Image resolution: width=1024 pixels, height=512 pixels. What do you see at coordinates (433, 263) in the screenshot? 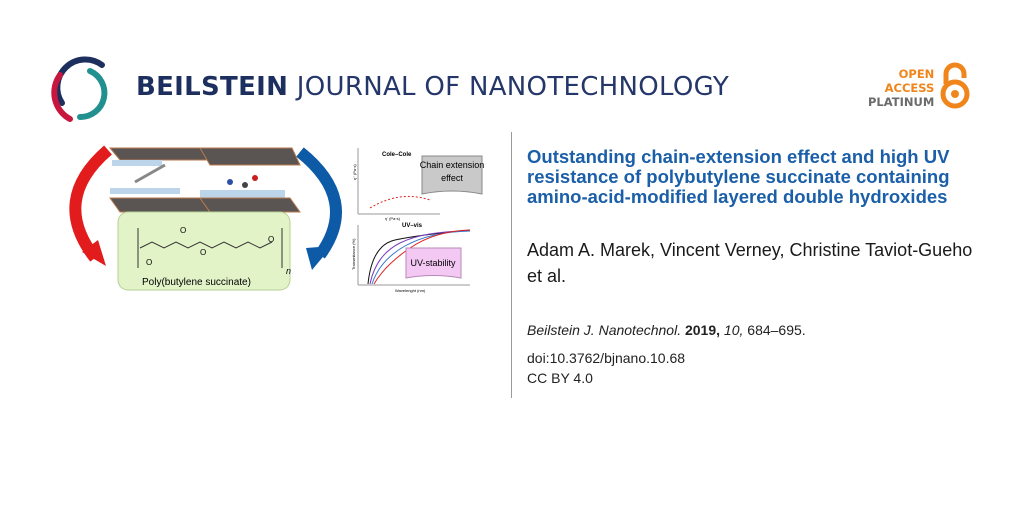
I see `svg-text: UV-stability` at bounding box center [433, 263].